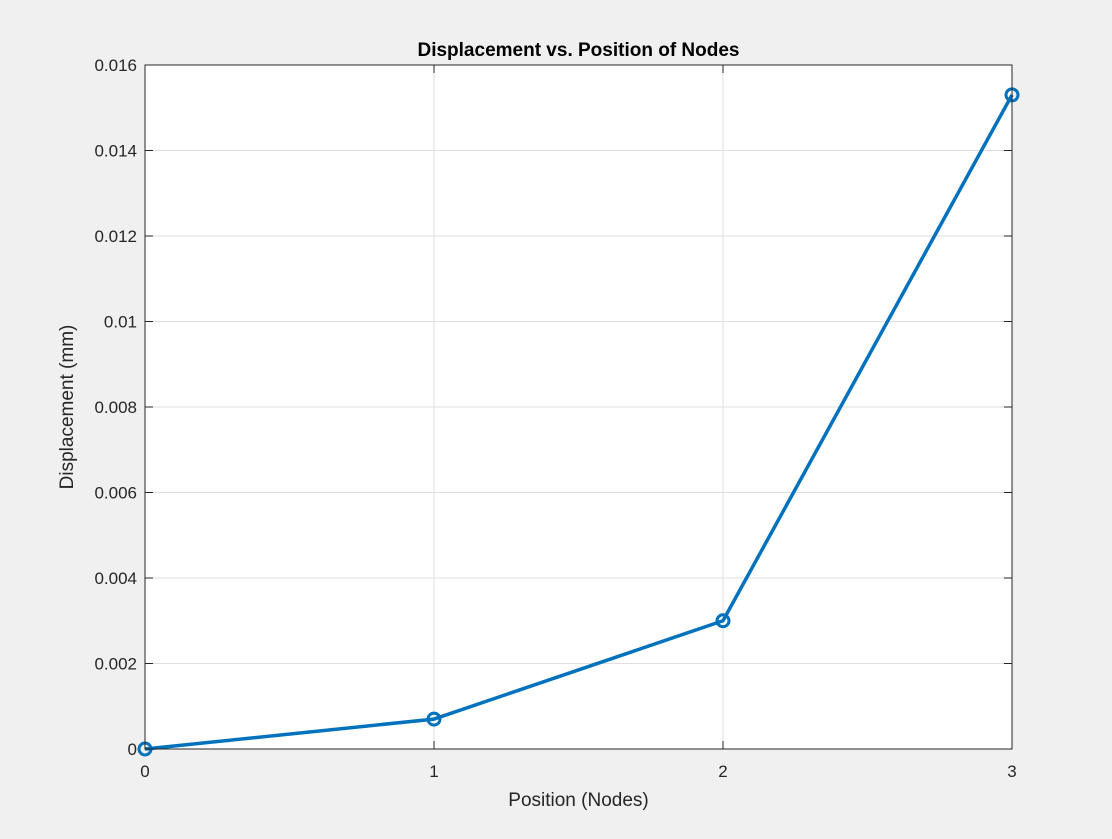 This screenshot has width=1112, height=839. Describe the element at coordinates (144, 771) in the screenshot. I see `x-tick-label: 0` at that location.